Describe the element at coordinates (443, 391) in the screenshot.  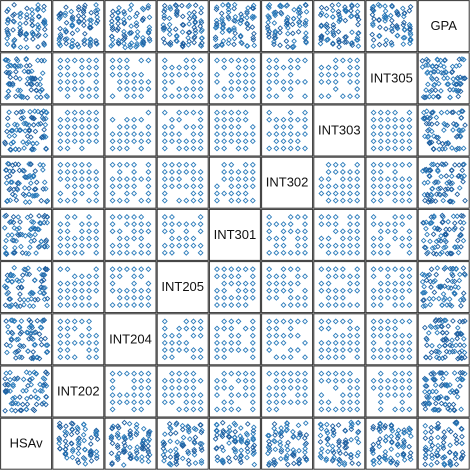
I see `panel-border` at that location.